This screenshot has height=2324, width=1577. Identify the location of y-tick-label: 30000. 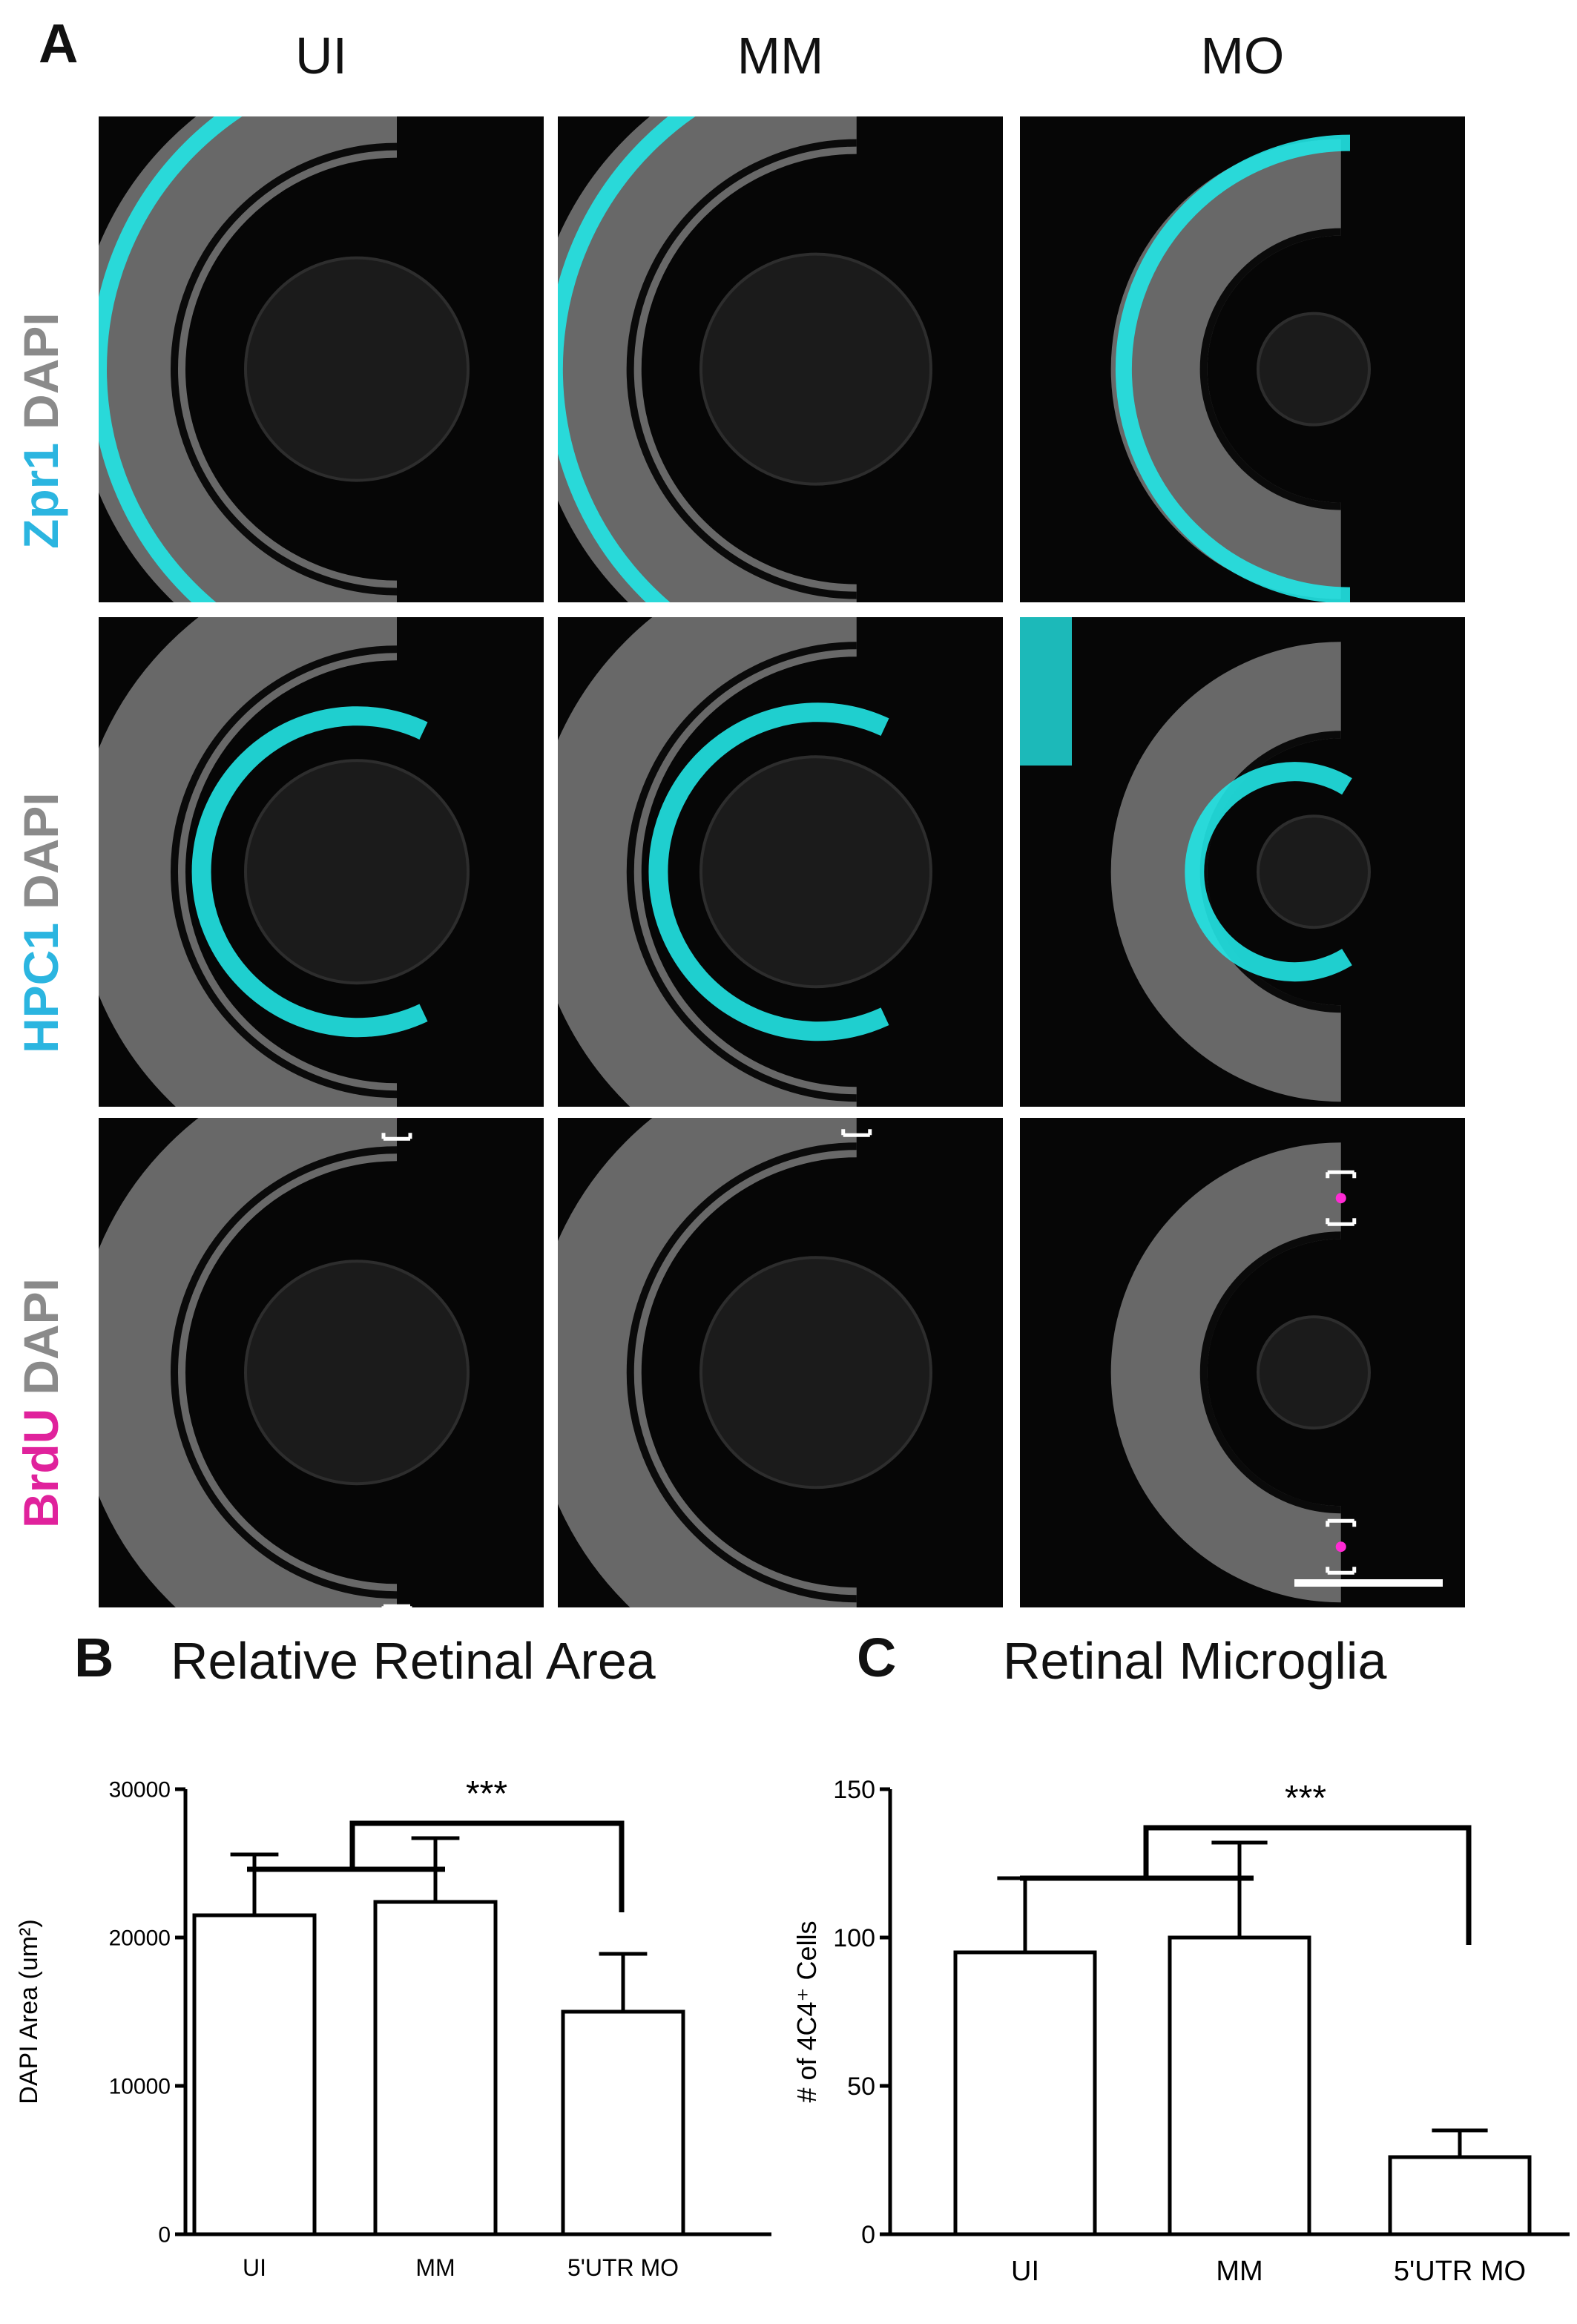
(140, 1790).